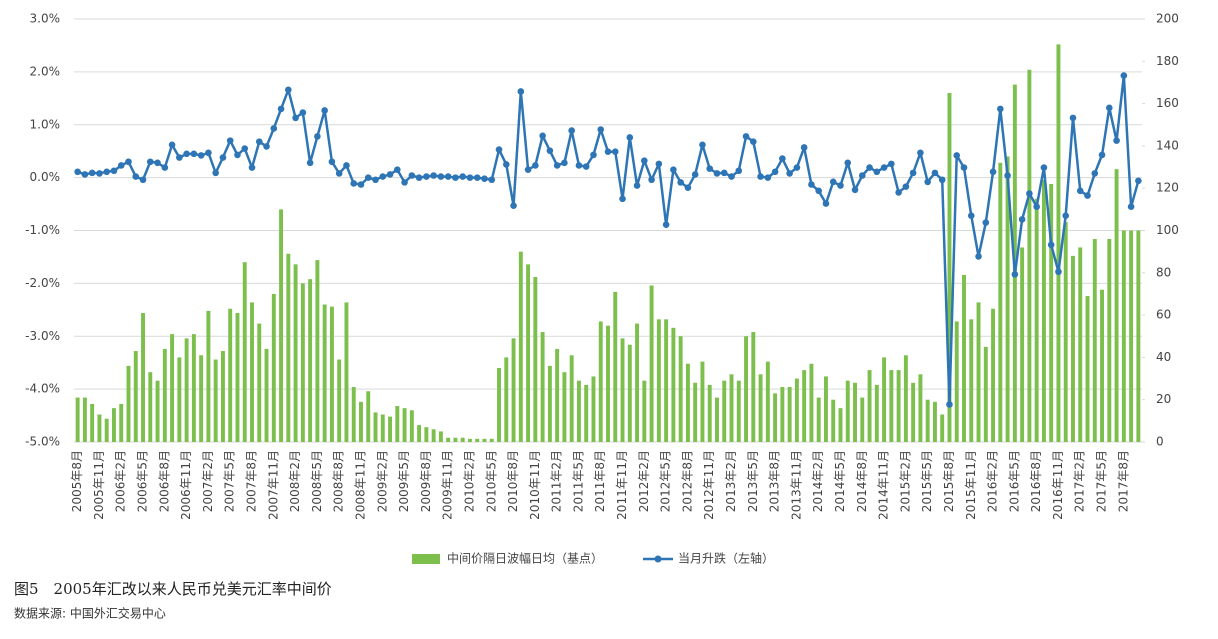  What do you see at coordinates (382, 481) in the screenshot?
I see `x-tick-label: 2009年2月` at bounding box center [382, 481].